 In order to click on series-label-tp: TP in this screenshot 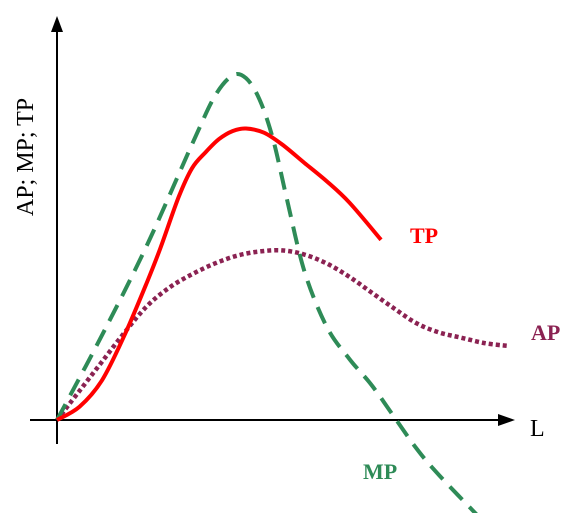, I will do `click(424, 235)`.